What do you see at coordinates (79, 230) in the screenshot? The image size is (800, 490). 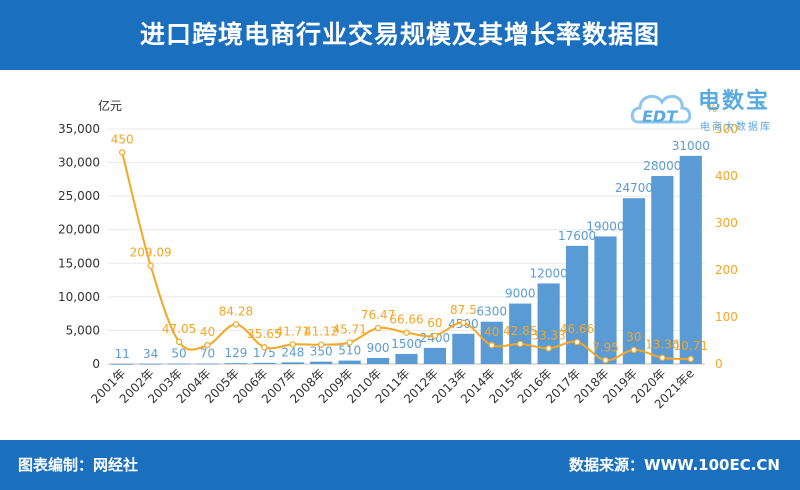 I see `left-tick-label: 20,000` at bounding box center [79, 230].